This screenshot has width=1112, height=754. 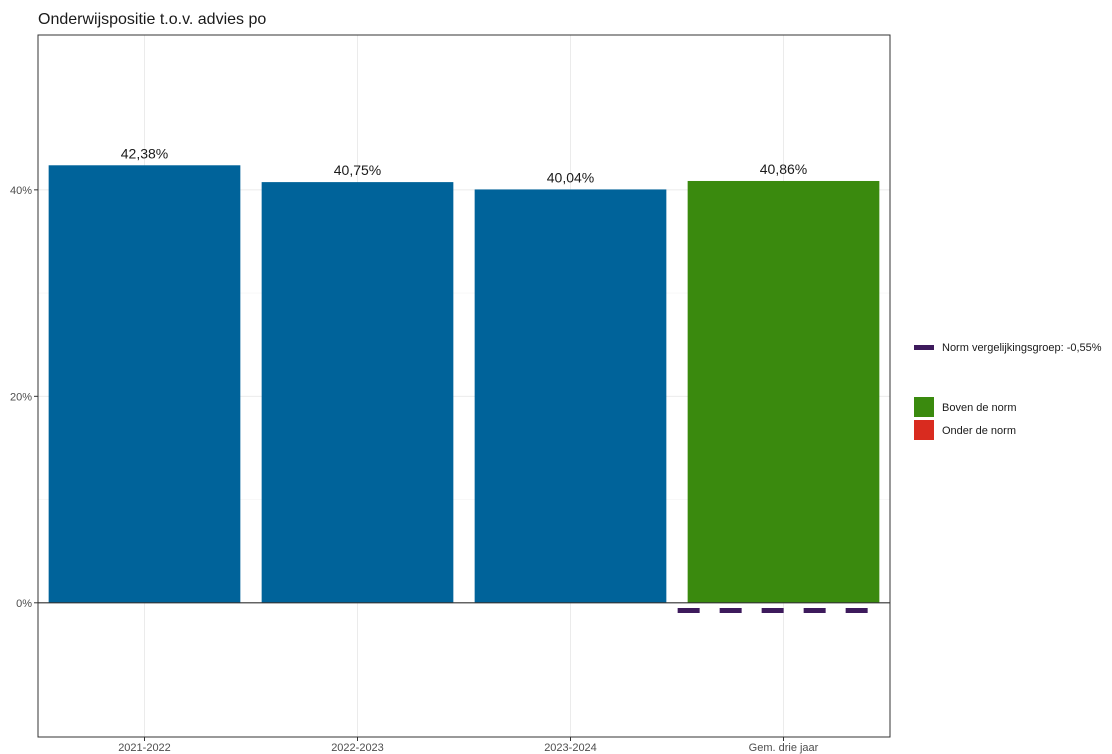 I want to click on x-tick-label: Gem. drie jaar, so click(x=784, y=748).